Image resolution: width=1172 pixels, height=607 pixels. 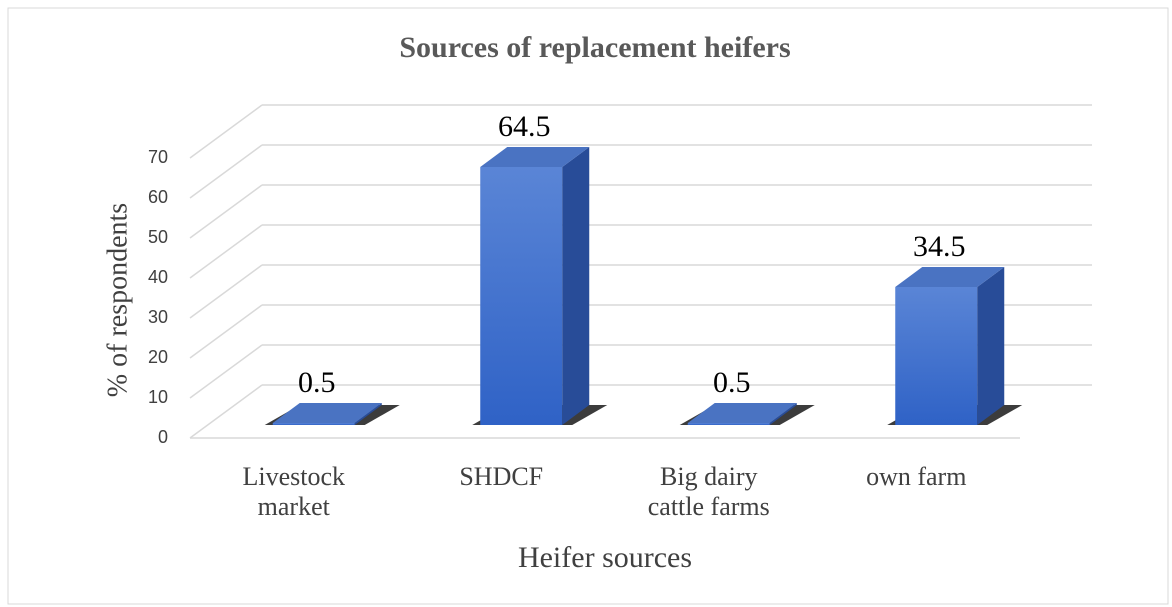 I want to click on y-tick-label: 40, so click(x=158, y=277).